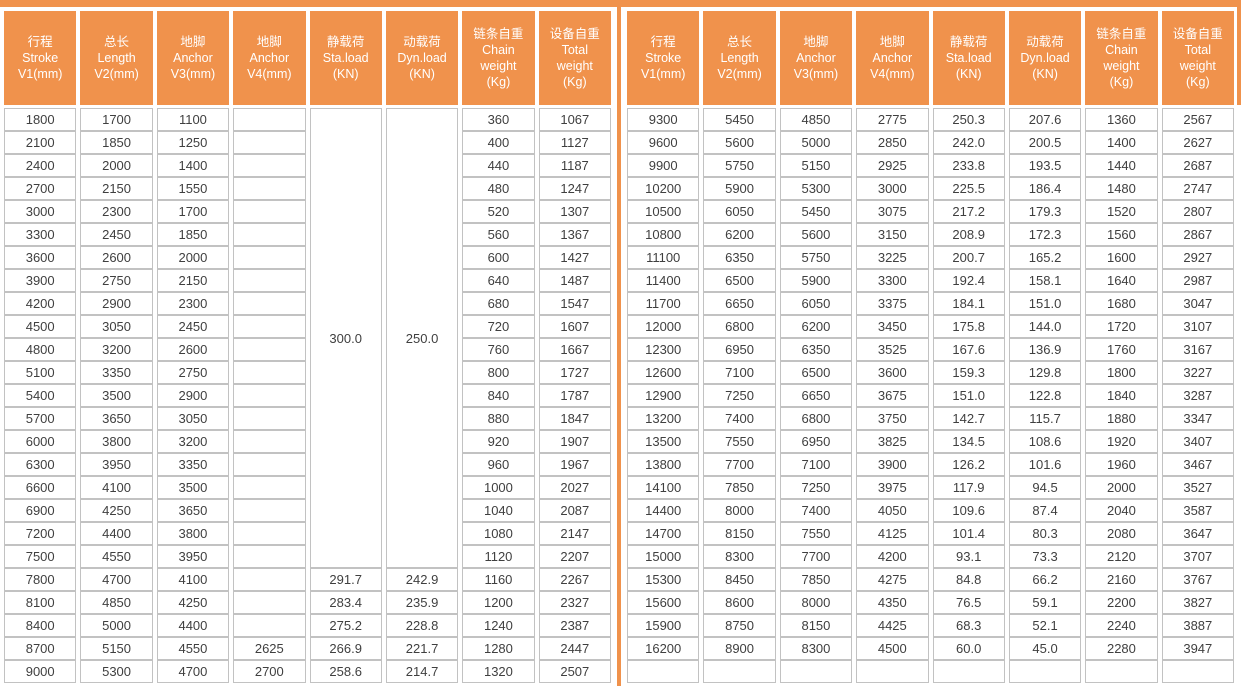 The height and width of the screenshot is (700, 1241). Describe the element at coordinates (930, 625) in the screenshot. I see `table-row: 15900 8750 8150 4425 68.3 52.1 2240 3887` at that location.